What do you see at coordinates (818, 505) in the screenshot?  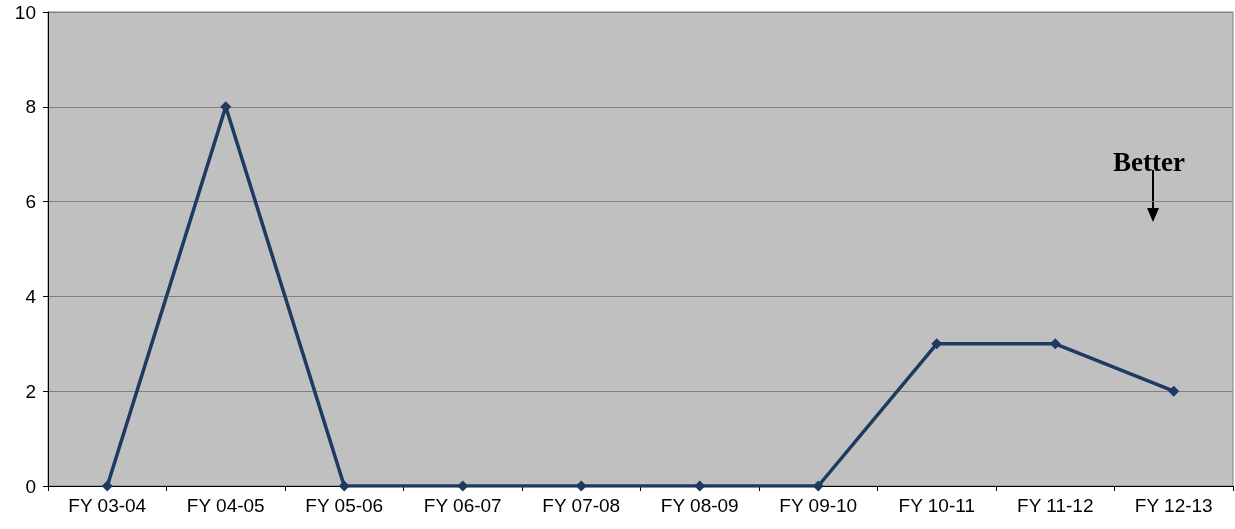 I see `x-tick-label: FY 09-10` at bounding box center [818, 505].